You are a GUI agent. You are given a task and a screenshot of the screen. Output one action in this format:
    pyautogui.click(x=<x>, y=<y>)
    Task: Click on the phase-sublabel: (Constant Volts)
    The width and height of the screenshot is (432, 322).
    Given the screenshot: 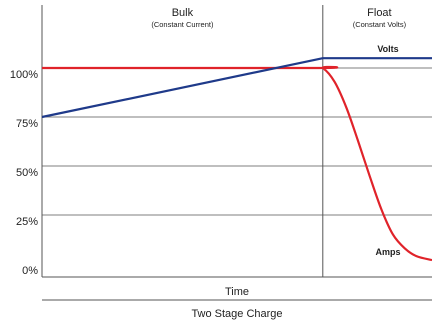 What is the action you would take?
    pyautogui.click(x=380, y=24)
    